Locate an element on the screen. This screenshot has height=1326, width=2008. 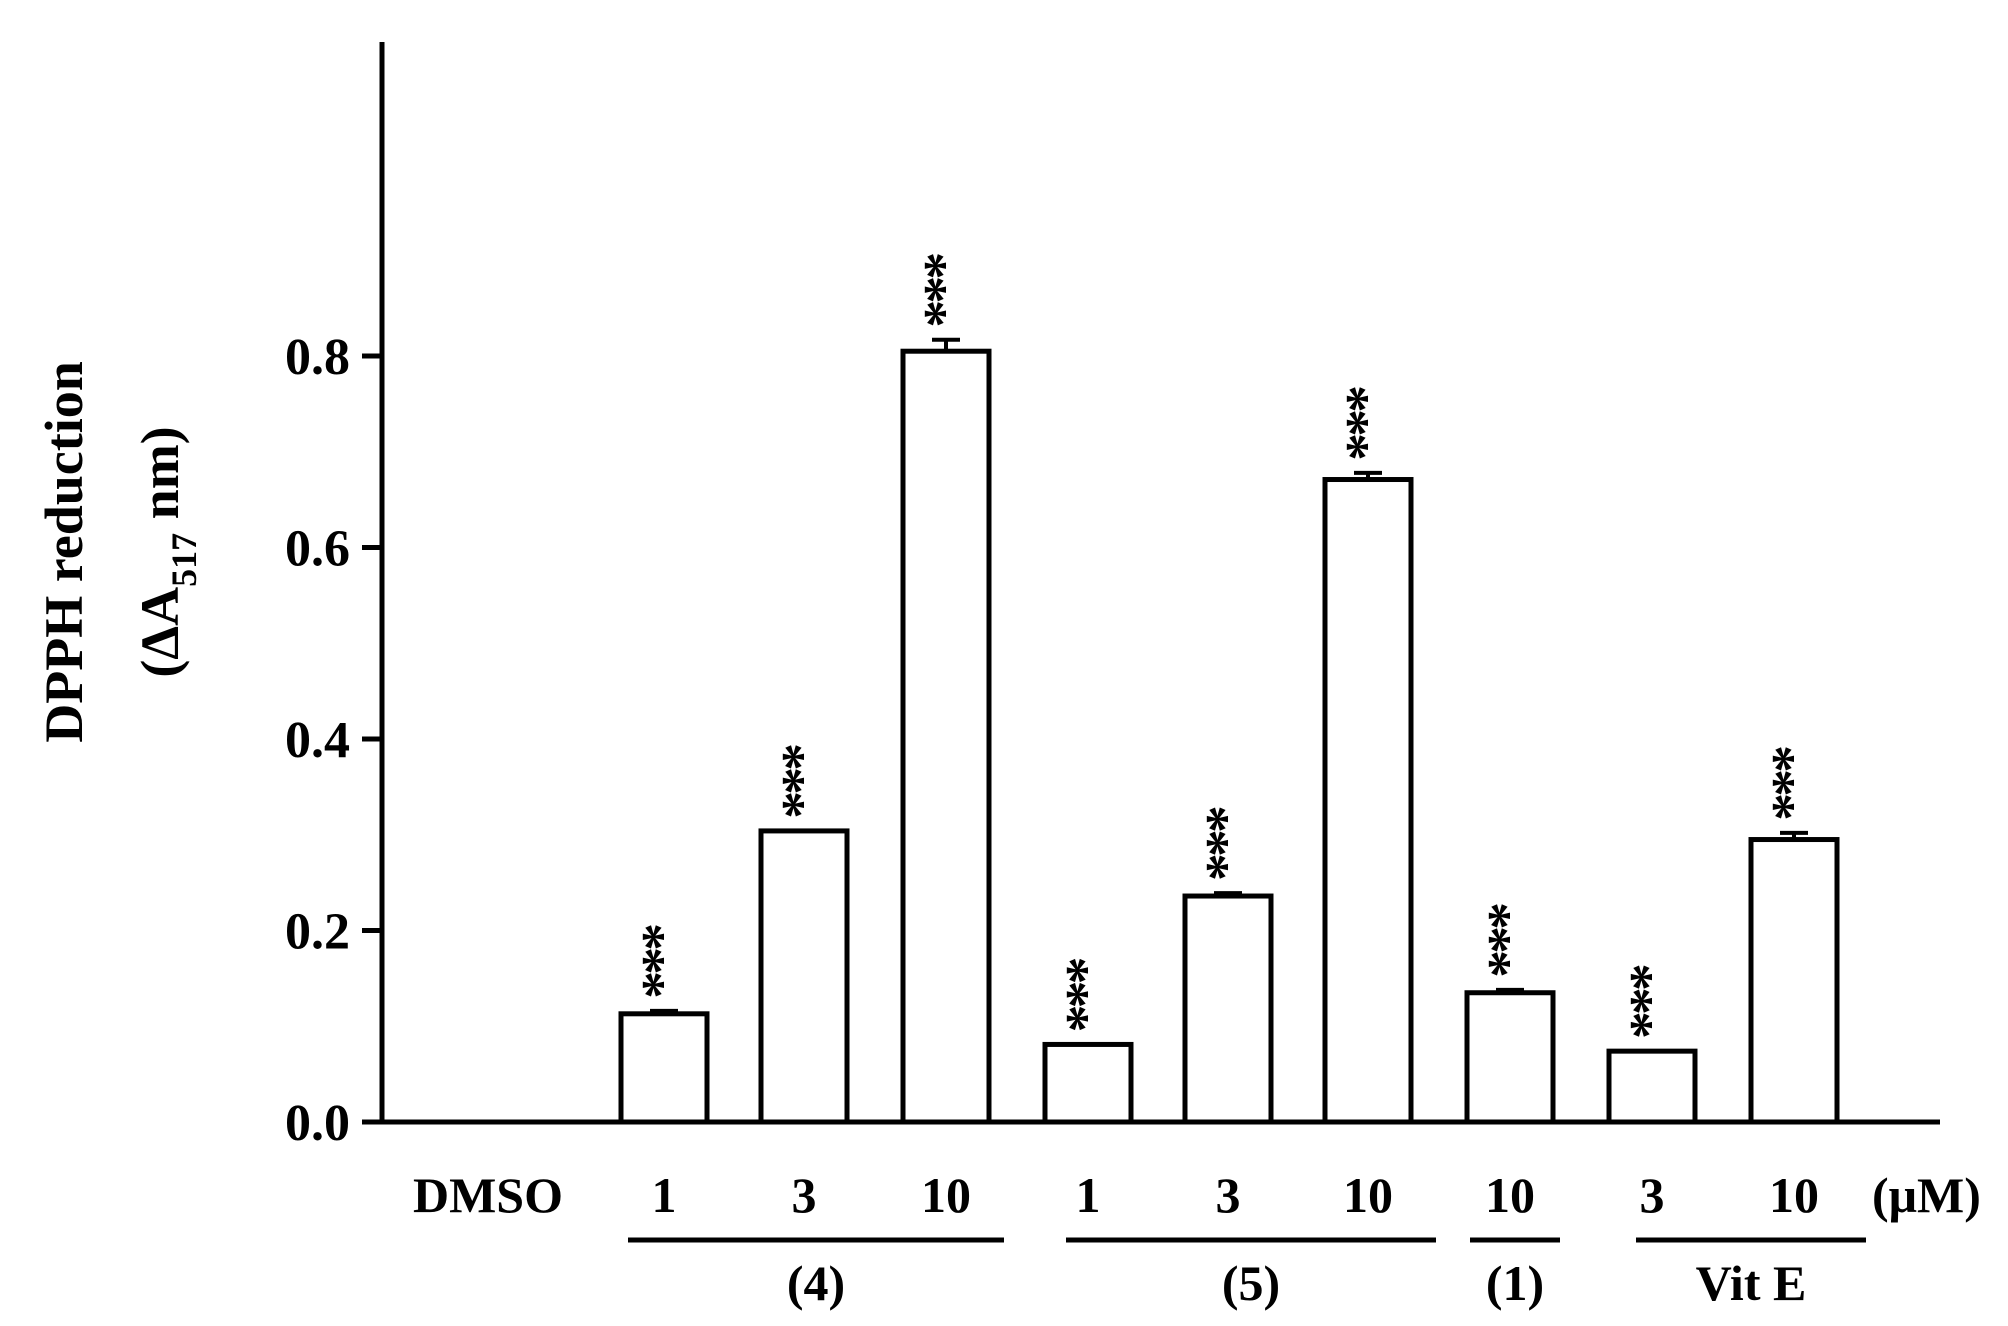
x-tick-labels: DMSO 1 3 10 1 3 10 10 3 10 is located at coordinates (1116, 1195).